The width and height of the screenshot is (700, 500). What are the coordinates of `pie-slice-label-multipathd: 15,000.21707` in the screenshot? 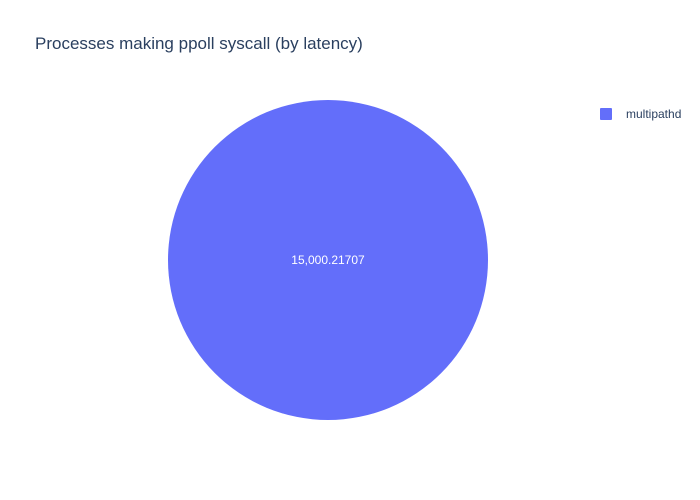 It's located at (328, 260).